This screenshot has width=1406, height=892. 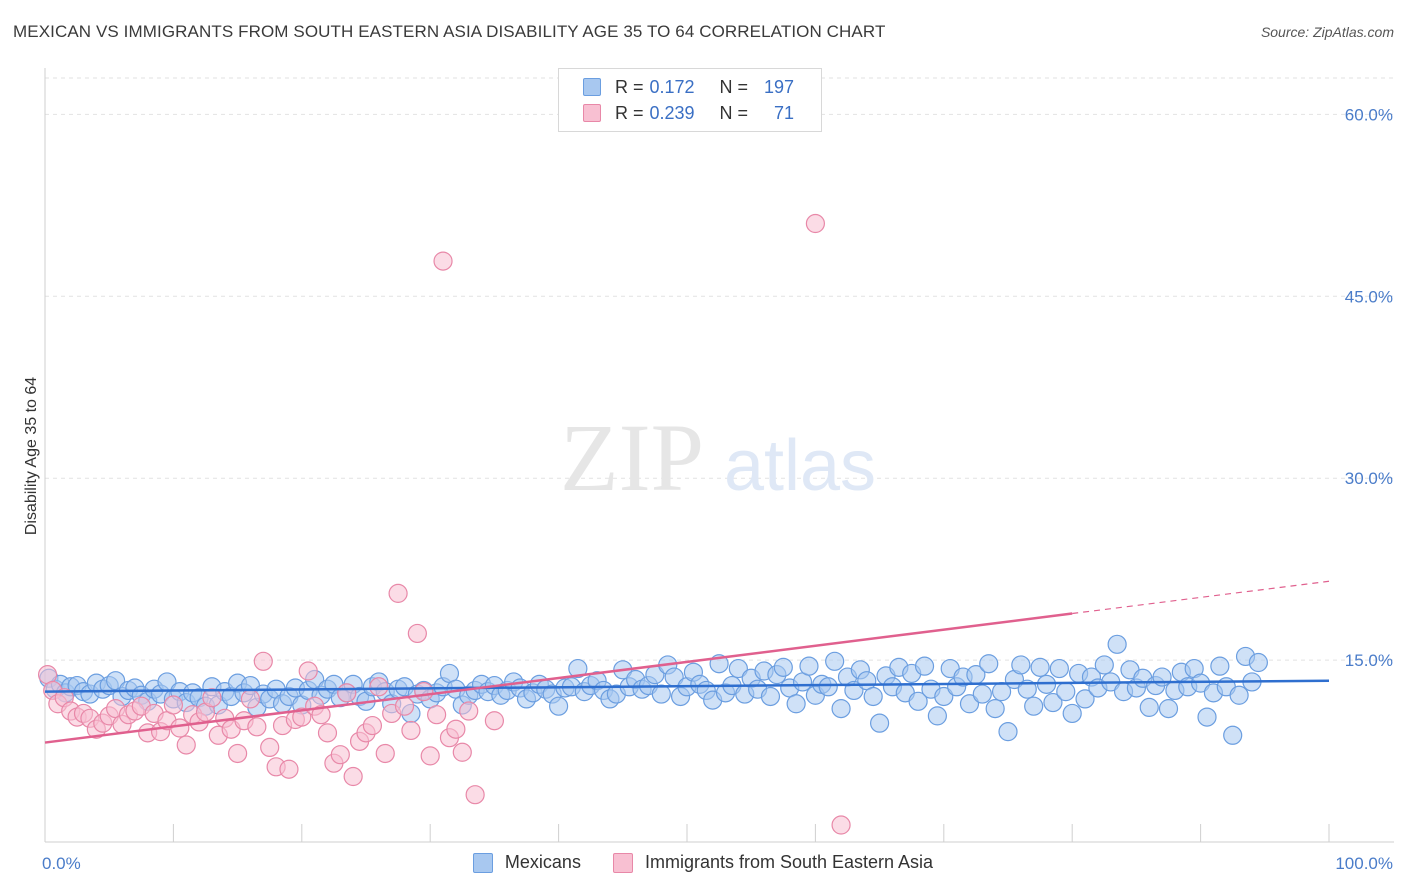 I want to click on legend-label-mexicans: Mexicans, so click(x=542, y=862).